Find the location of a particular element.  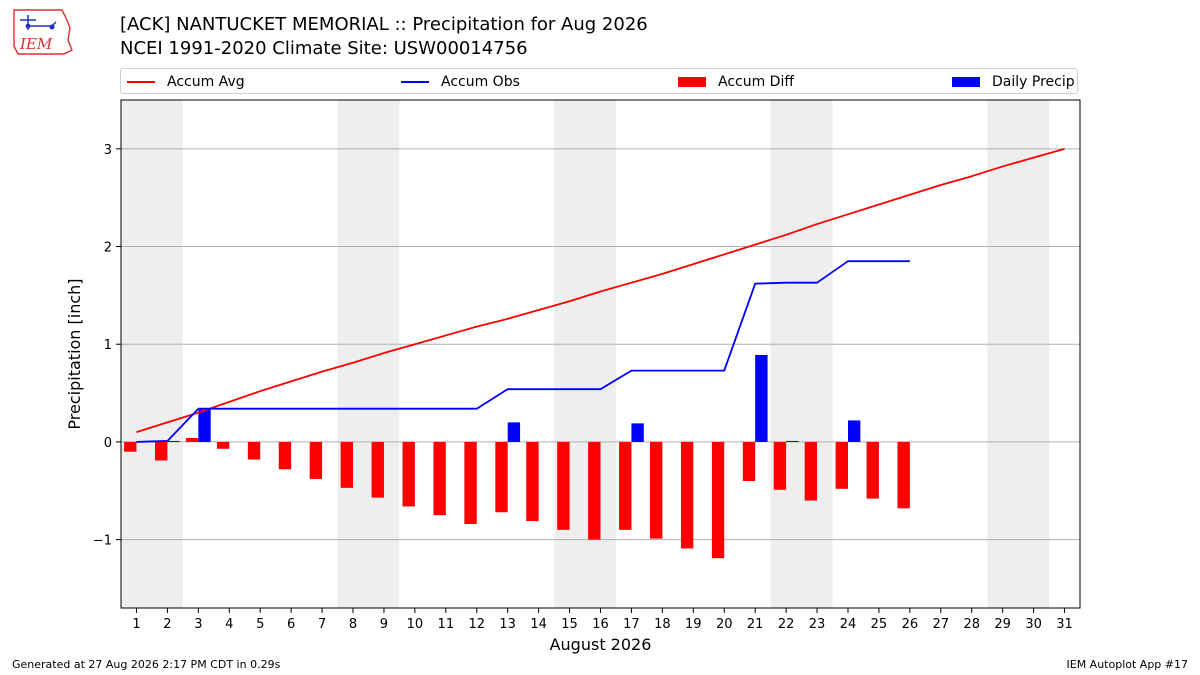

x-tick-label: 7 is located at coordinates (322, 624).